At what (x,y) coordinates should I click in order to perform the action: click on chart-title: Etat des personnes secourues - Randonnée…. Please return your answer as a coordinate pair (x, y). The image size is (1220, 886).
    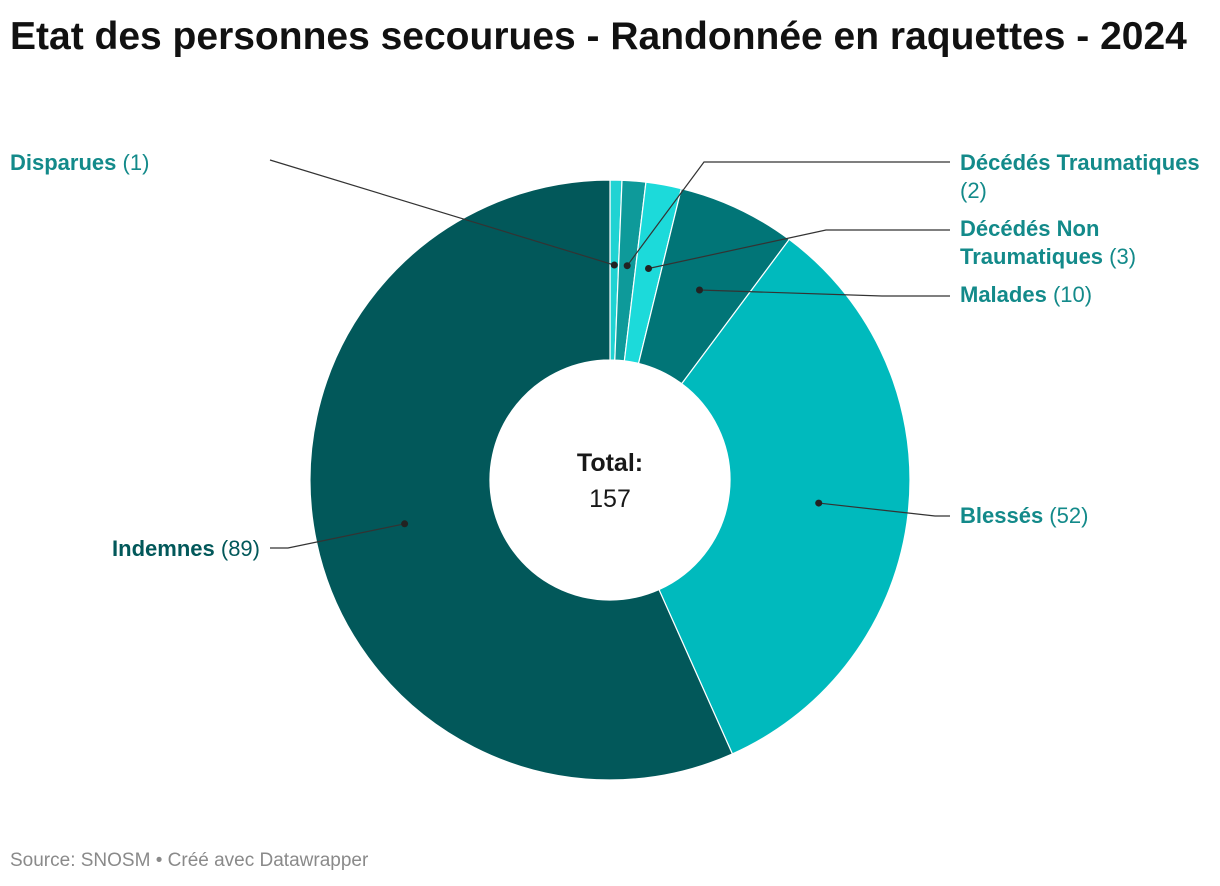
    Looking at the image, I should click on (598, 36).